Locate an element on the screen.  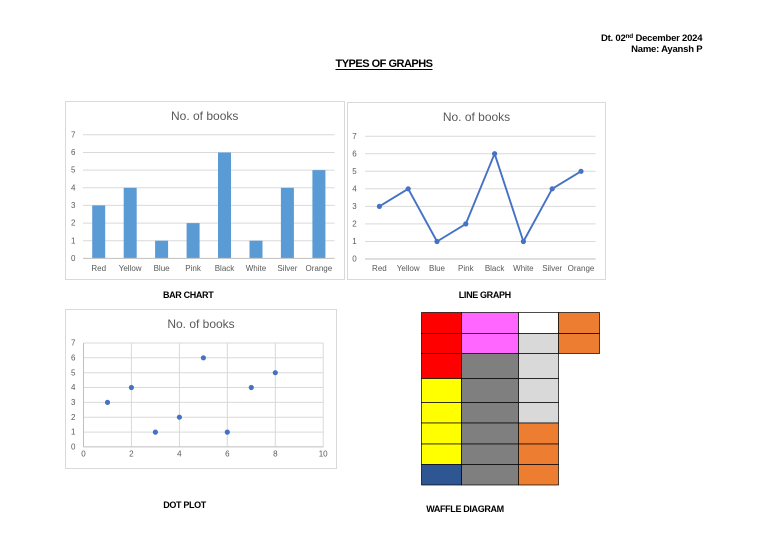
svg-text: 8 is located at coordinates (275, 454).